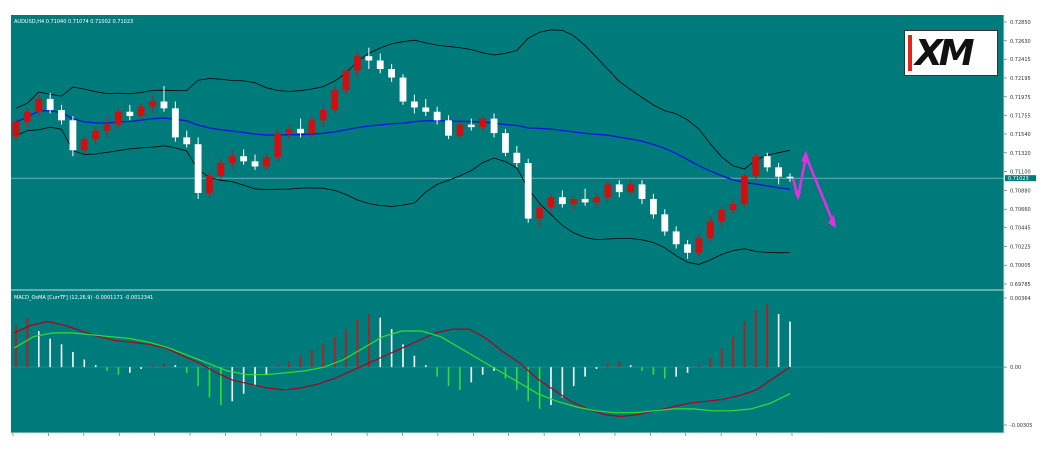 Image resolution: width=1053 pixels, height=454 pixels. Describe the element at coordinates (1020, 247) in the screenshot. I see `price-tick-label: 0.70225` at that location.